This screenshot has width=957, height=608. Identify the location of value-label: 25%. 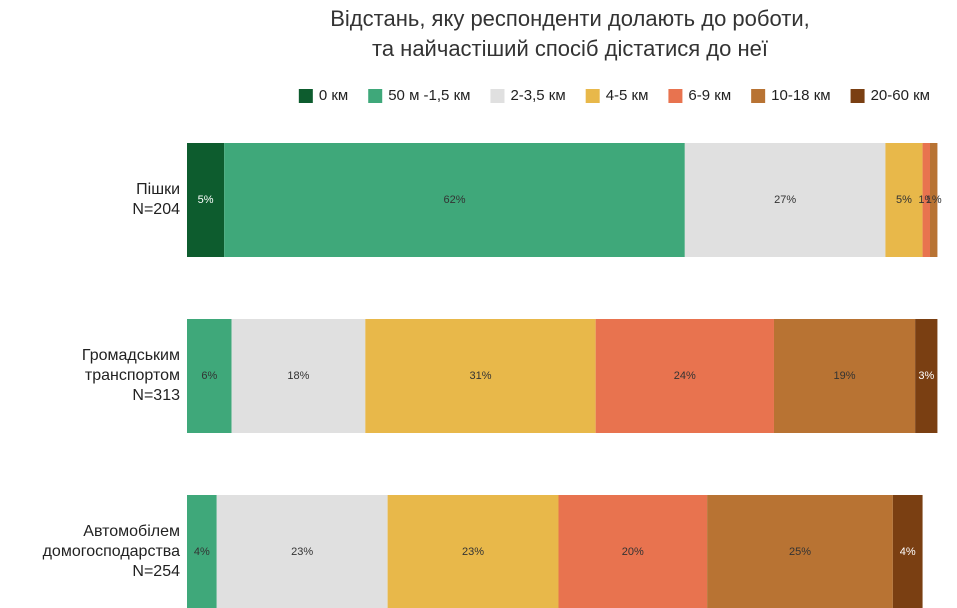
(800, 552).